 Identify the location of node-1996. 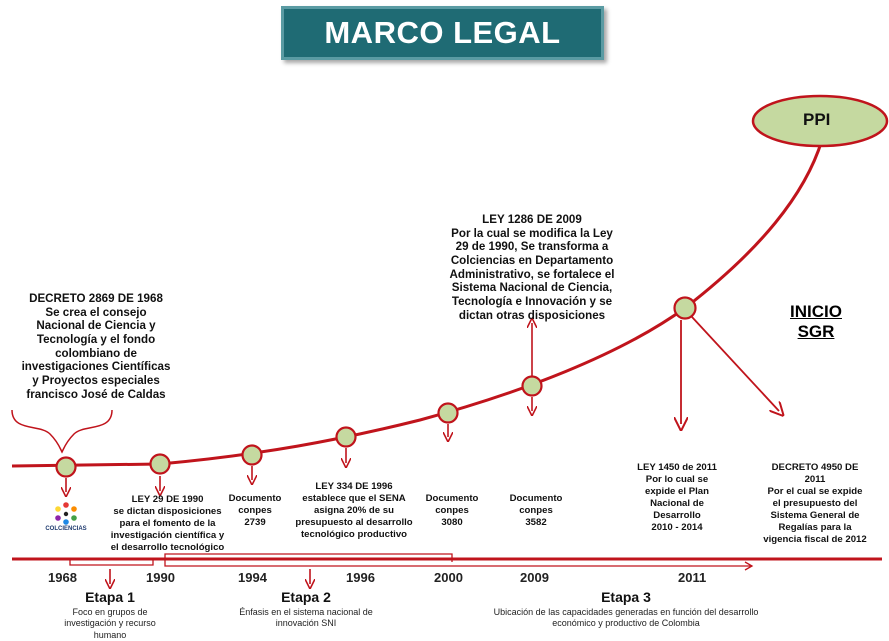
(346, 437).